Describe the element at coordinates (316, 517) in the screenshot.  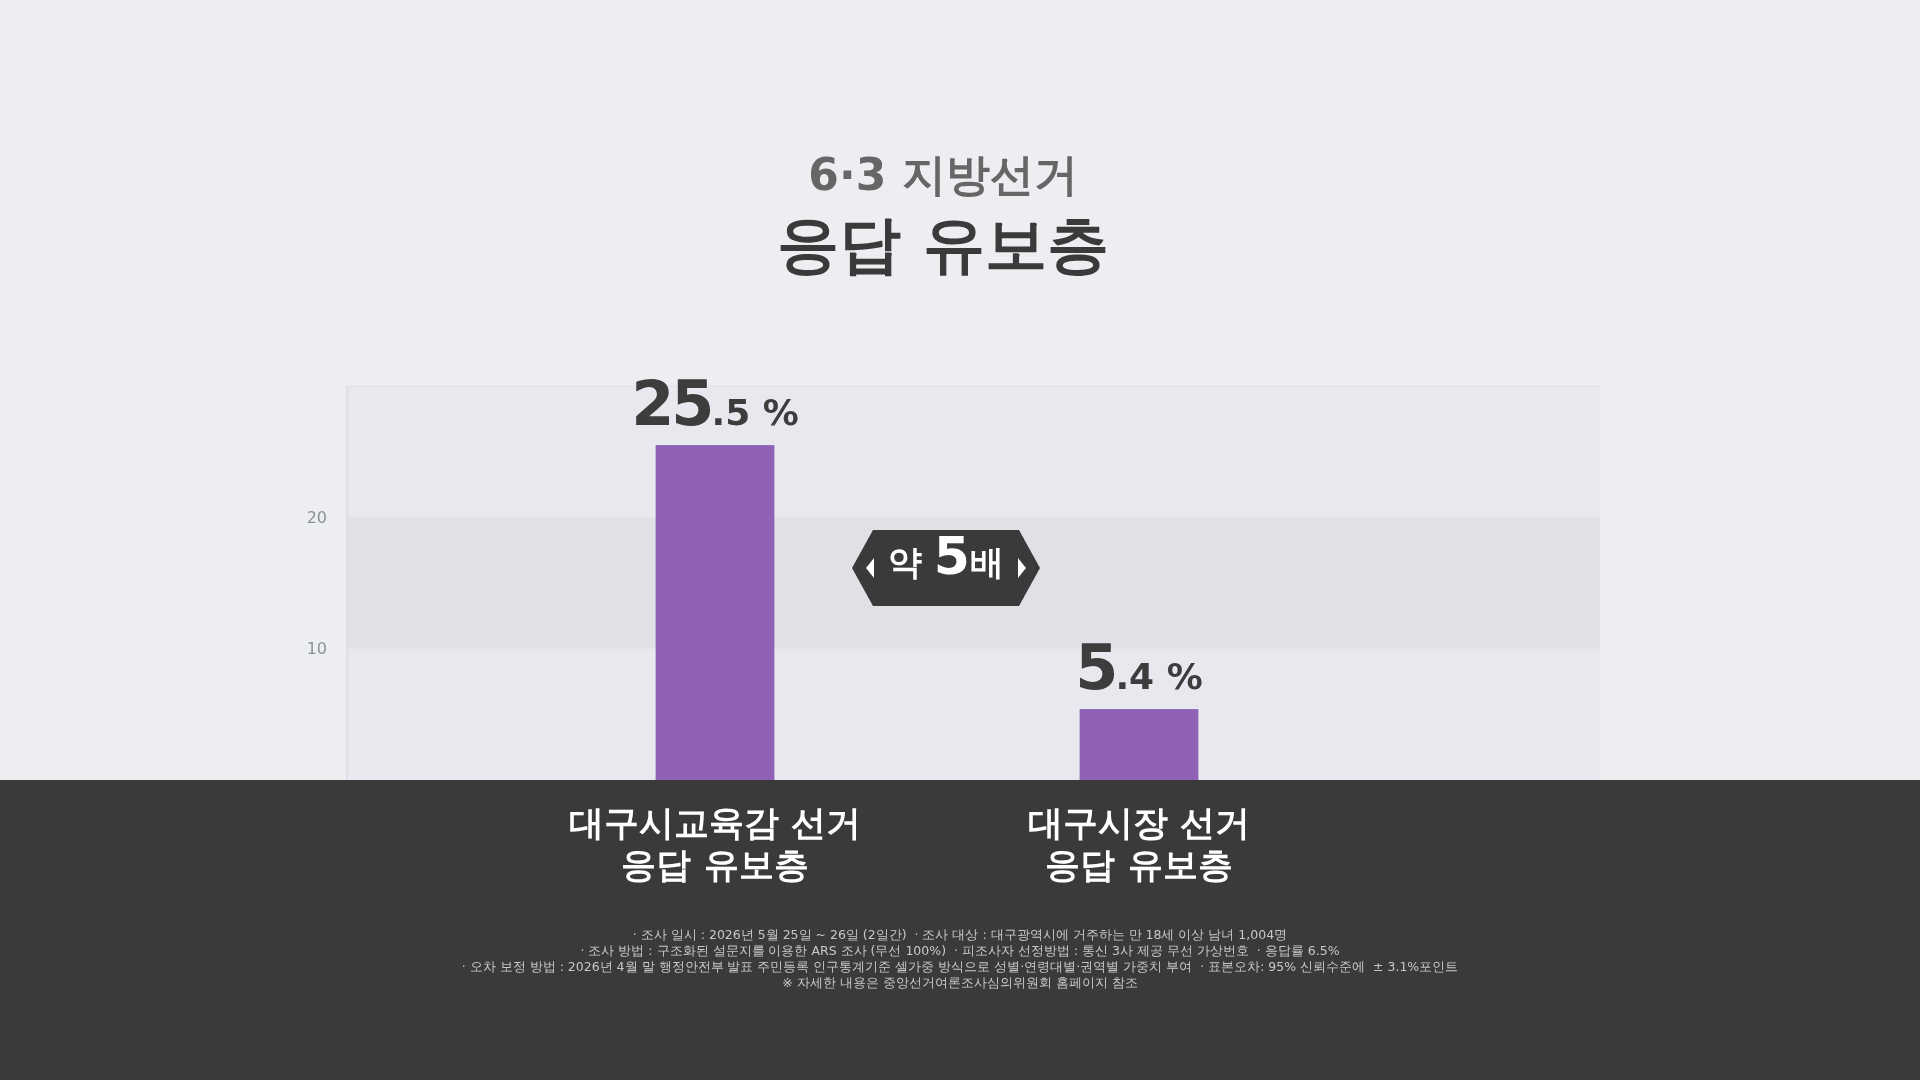
I see `y-tick-label: 20` at that location.